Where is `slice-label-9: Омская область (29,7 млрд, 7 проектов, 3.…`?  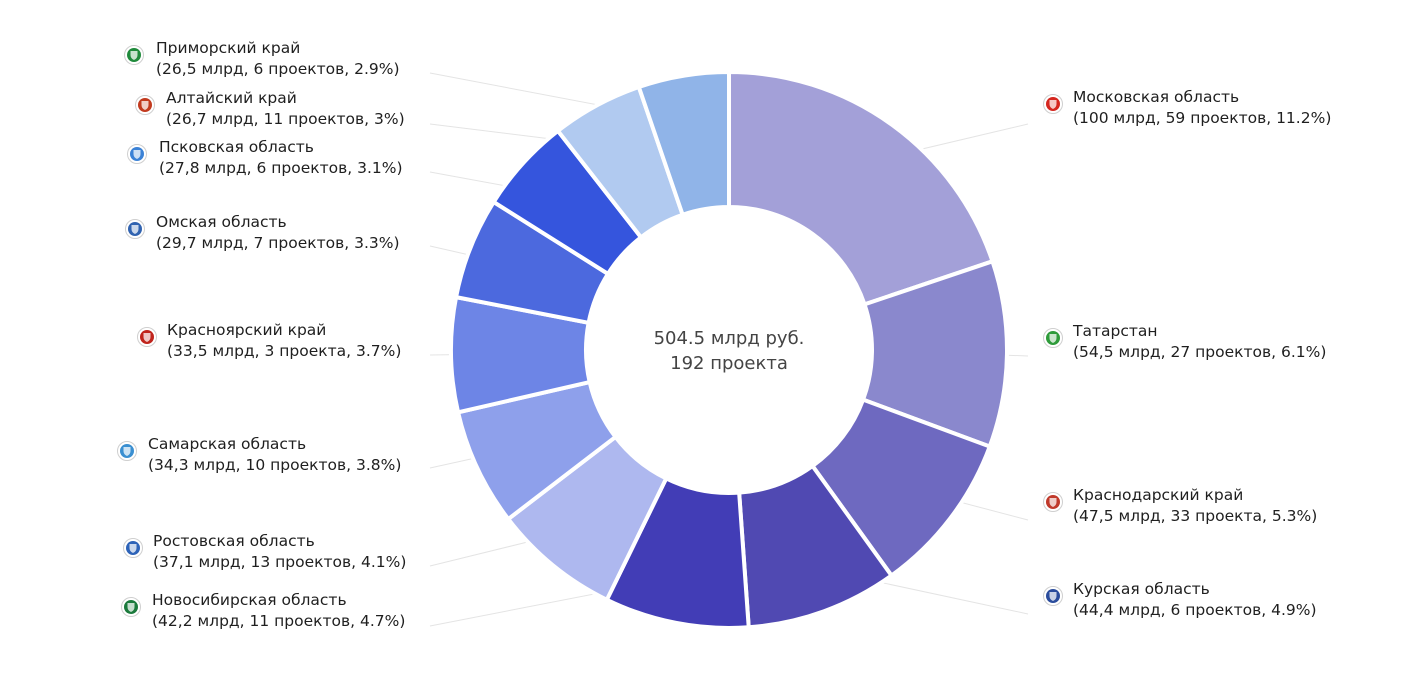
slice-label-9: Омская область (29,7 млрд, 7 проектов, 3.… is located at coordinates (262, 232).